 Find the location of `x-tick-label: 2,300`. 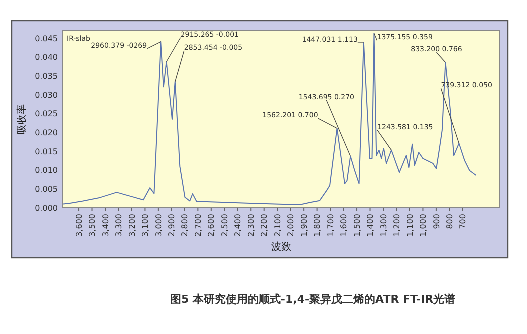

x-tick-label: 2,300 is located at coordinates (251, 225).